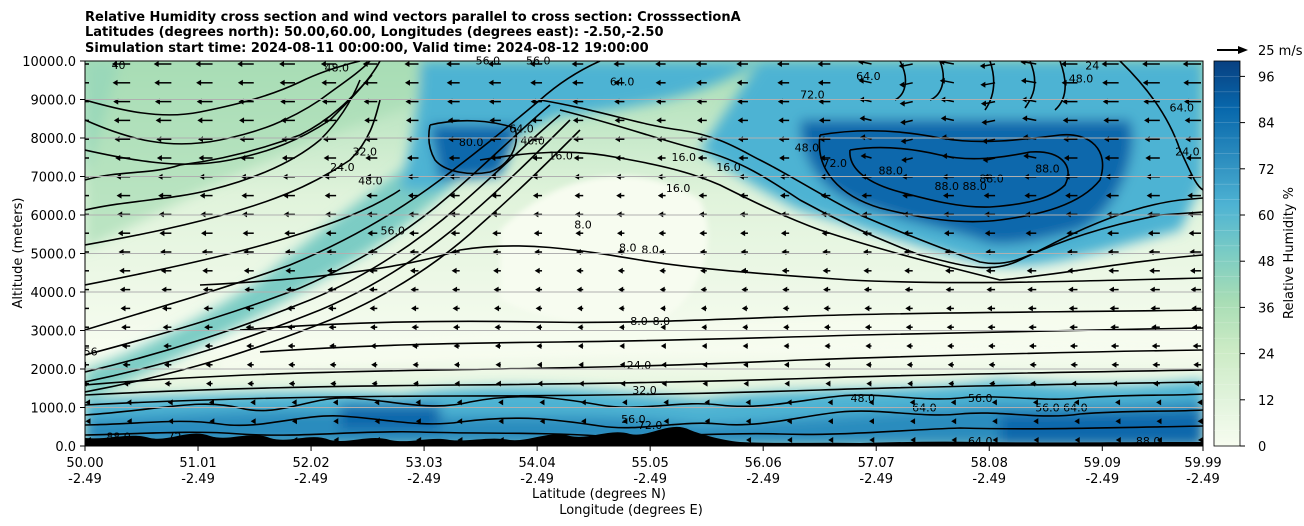 This screenshot has height=526, width=1304. Describe the element at coordinates (1187, 151) in the screenshot. I see `contour-label: 24.0` at that location.